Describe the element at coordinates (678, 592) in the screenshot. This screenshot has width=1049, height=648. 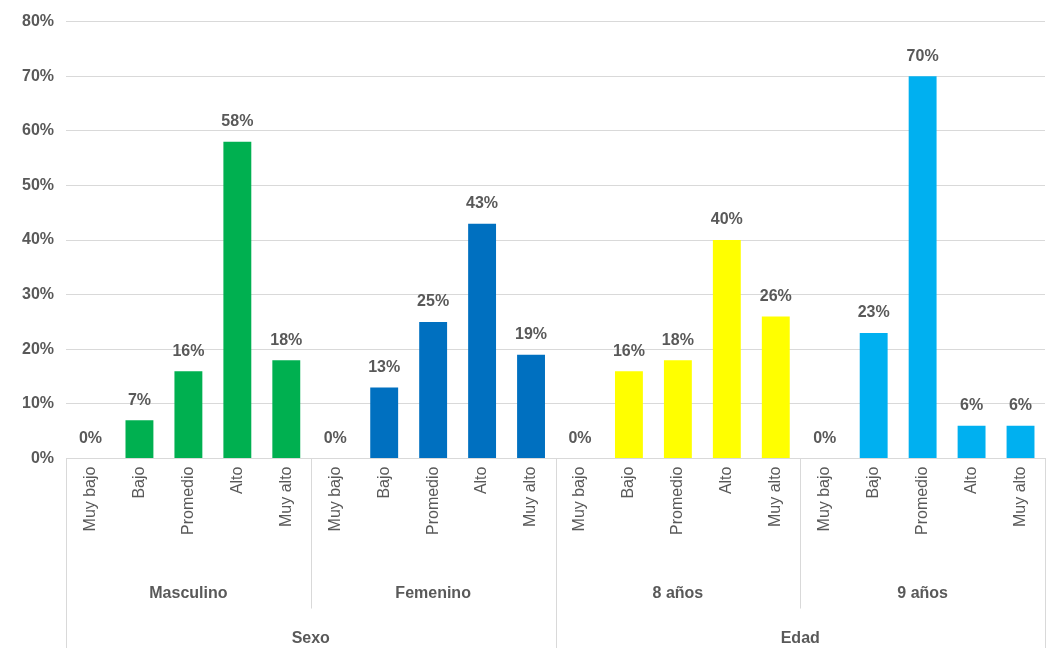
I see `text: 8 años` at that location.